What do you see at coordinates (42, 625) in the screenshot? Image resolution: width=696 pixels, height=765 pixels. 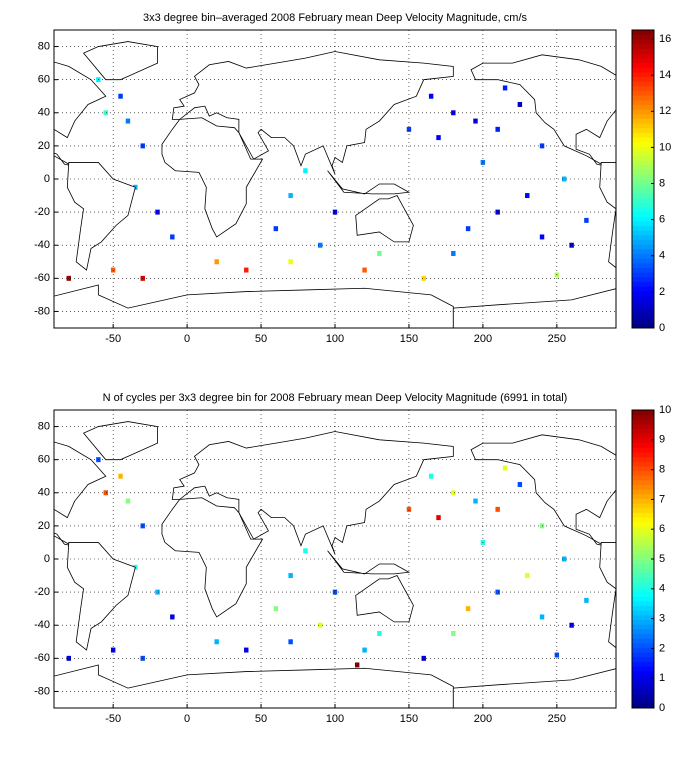 I see `y-tick-label: -40` at bounding box center [42, 625].